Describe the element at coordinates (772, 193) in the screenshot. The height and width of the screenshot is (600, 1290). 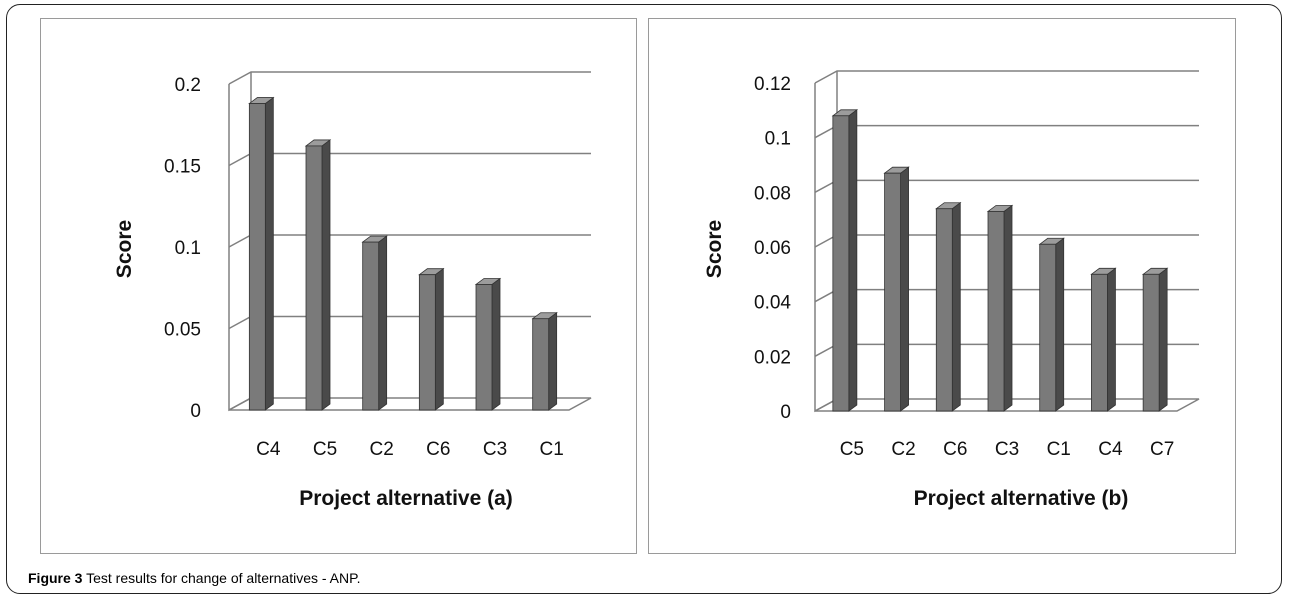
I see `y-tick-label: 0.08` at that location.